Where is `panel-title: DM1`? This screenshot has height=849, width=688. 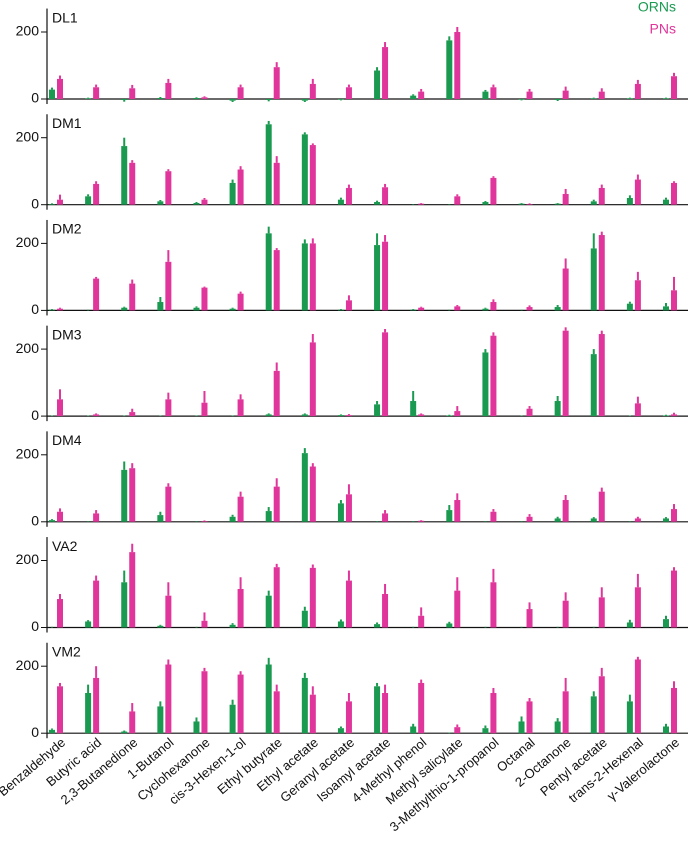
panel-title: DM1 is located at coordinates (67, 123).